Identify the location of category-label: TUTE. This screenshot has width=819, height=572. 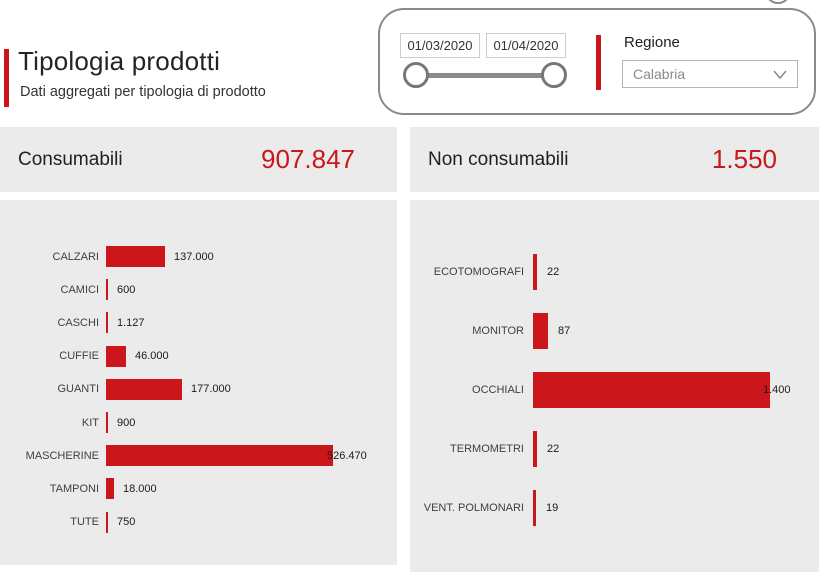
(84, 522).